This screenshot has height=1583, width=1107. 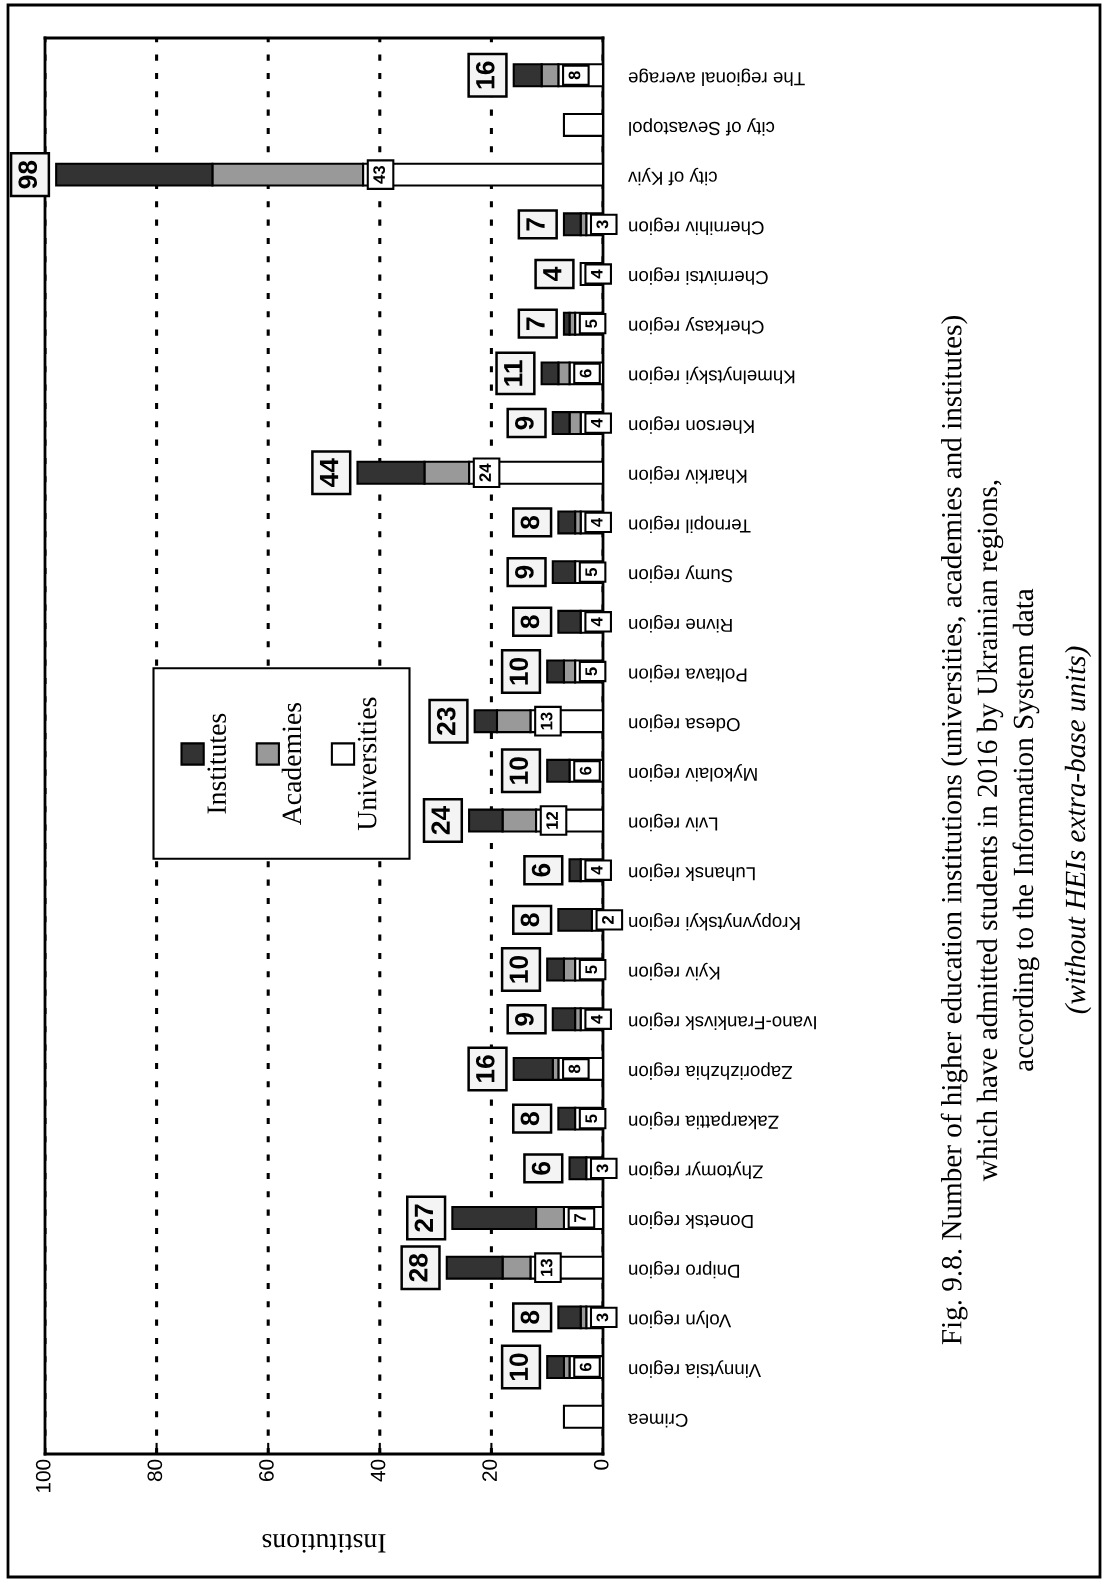 I want to click on y-tick-label: Rivne region, so click(x=680, y=624).